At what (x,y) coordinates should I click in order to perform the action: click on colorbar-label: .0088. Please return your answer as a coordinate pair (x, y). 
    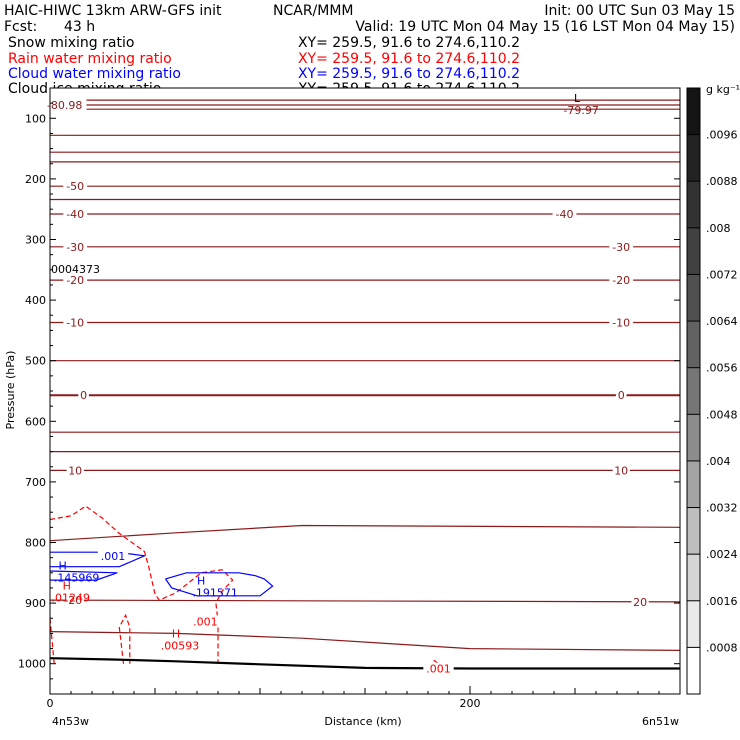
    Looking at the image, I should click on (722, 181).